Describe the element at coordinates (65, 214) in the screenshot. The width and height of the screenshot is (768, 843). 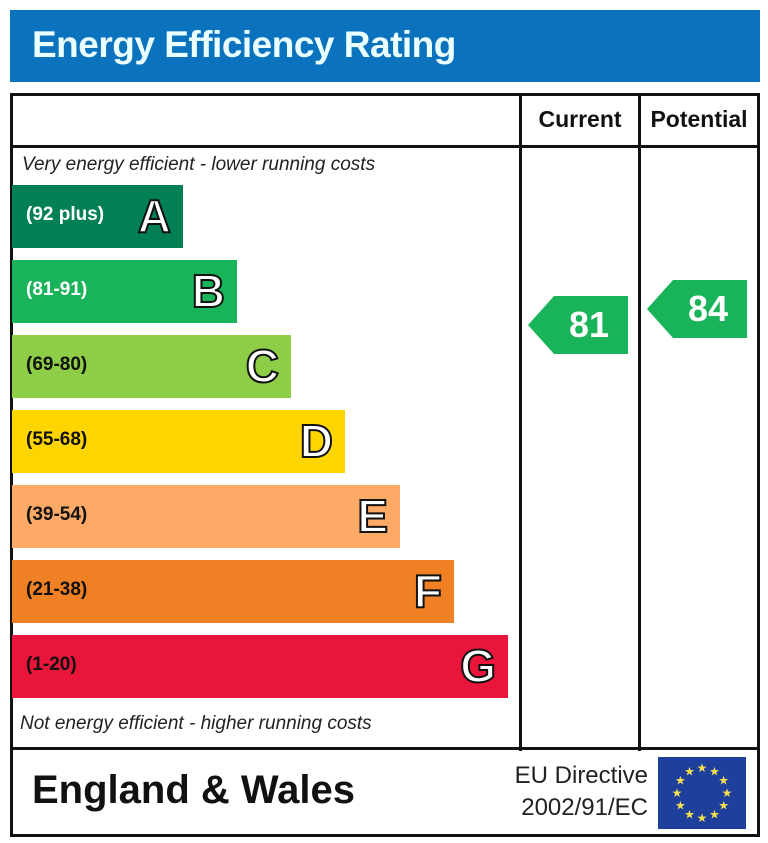
I see `band-range: (92 plus)` at that location.